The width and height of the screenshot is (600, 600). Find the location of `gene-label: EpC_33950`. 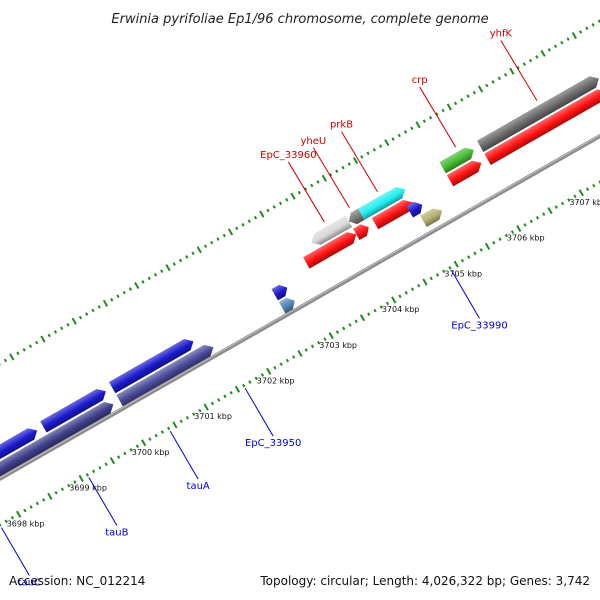

gene-label: EpC_33950 is located at coordinates (273, 443).